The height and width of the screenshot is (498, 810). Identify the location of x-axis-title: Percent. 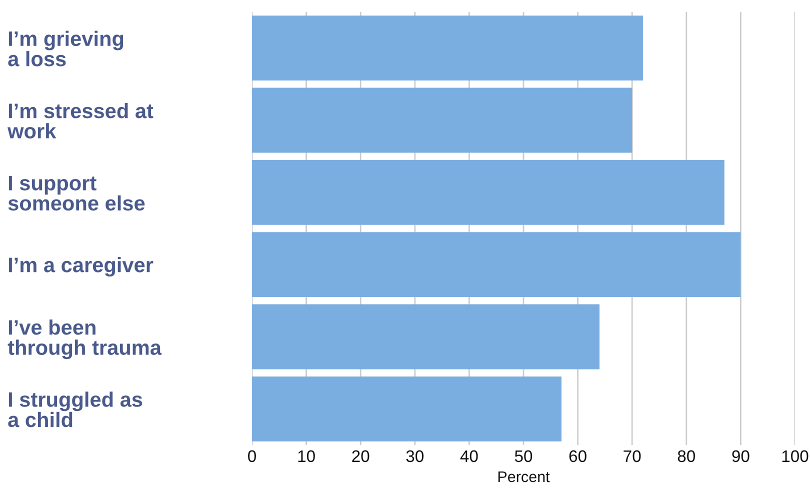
(524, 477).